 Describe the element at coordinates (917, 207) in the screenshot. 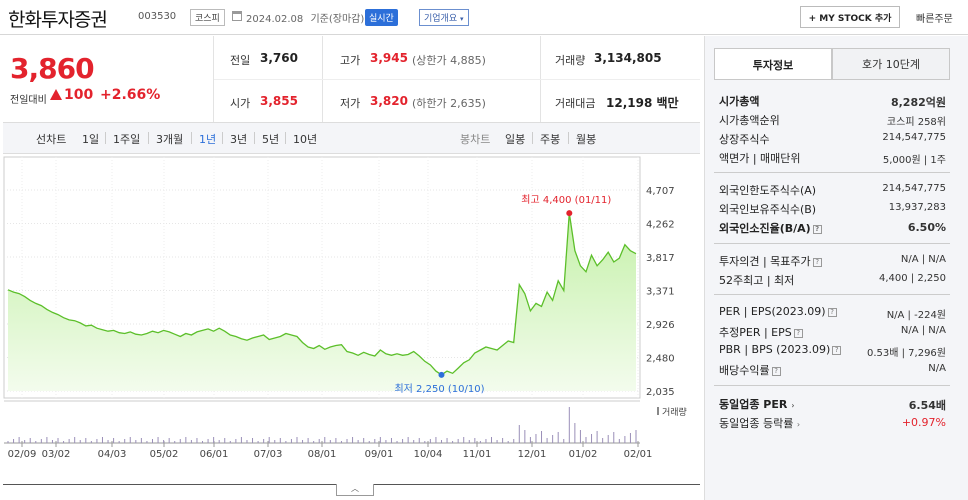

I see `foreign-held-value: 13,937,283` at that location.